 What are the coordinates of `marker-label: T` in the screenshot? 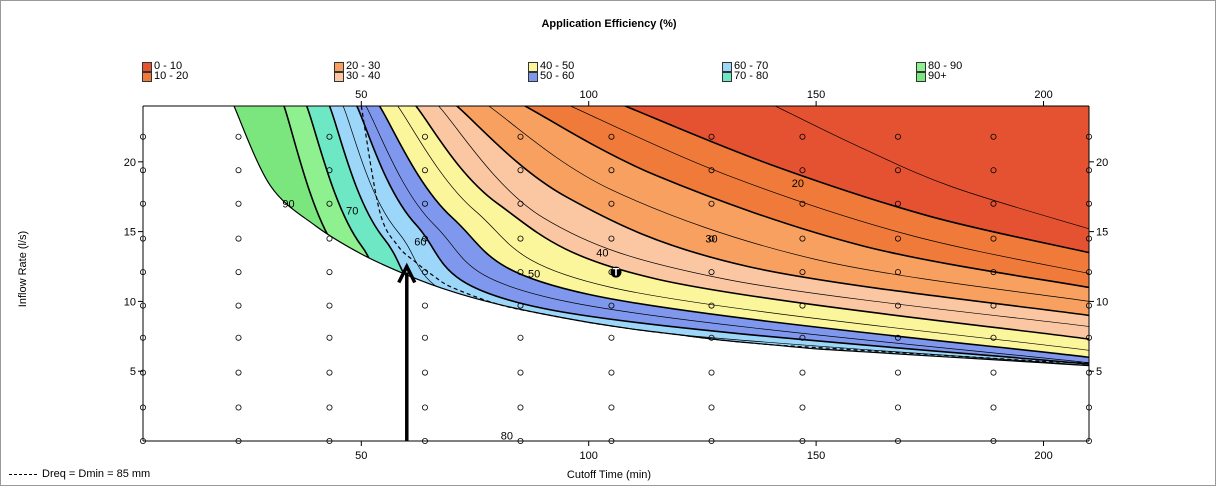 It's located at (616, 273).